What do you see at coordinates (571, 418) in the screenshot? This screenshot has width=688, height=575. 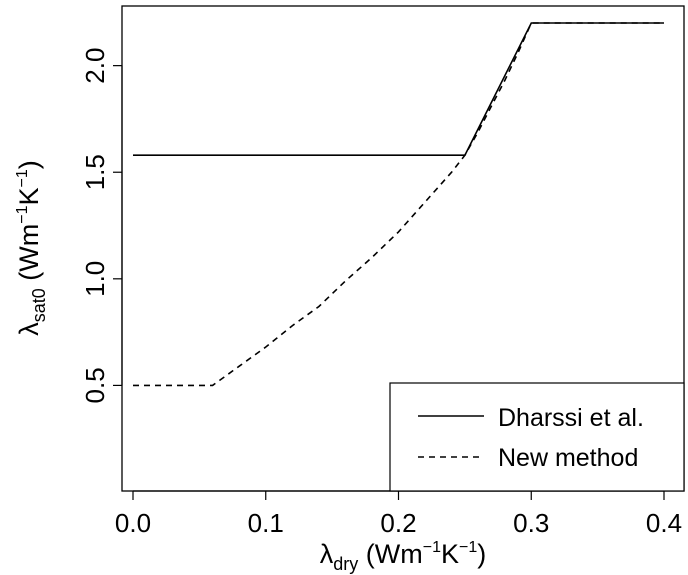 I see `legend-label-dharssi: Dharssi et al.` at bounding box center [571, 418].